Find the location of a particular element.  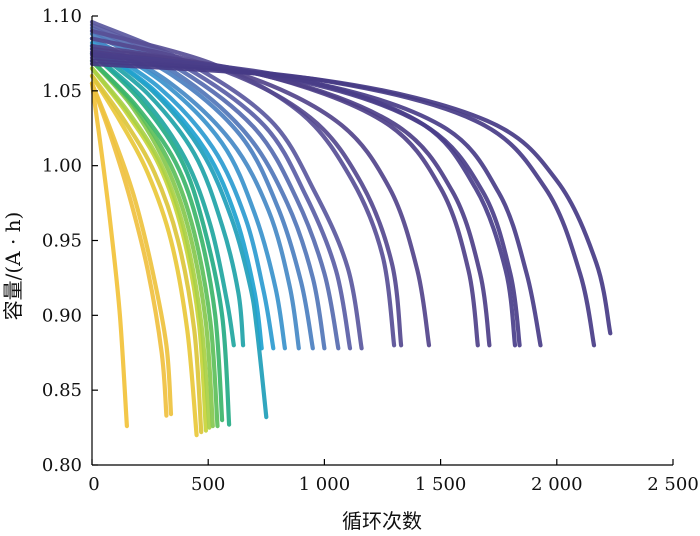

y-tick-label: 0.95 is located at coordinates (62, 241).